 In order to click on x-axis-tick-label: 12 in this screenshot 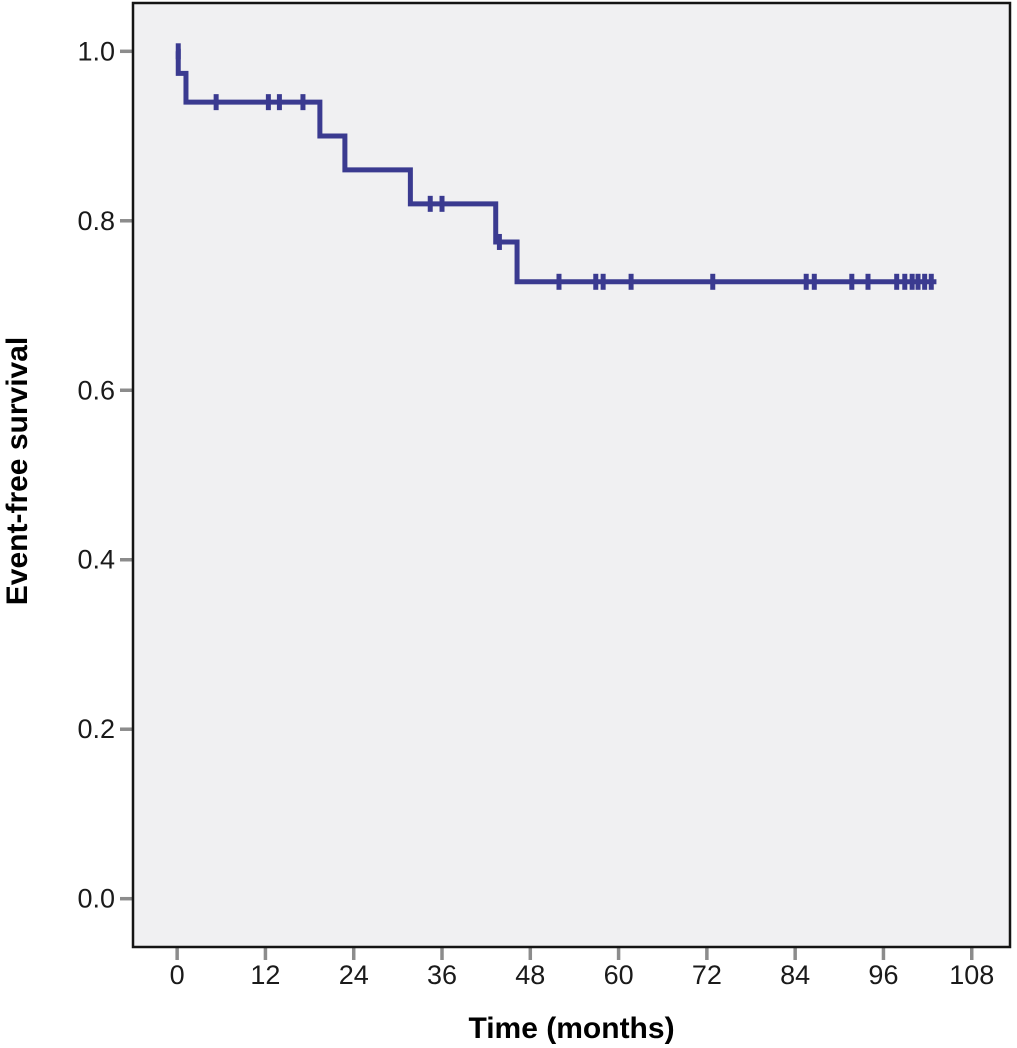, I will do `click(265, 975)`.